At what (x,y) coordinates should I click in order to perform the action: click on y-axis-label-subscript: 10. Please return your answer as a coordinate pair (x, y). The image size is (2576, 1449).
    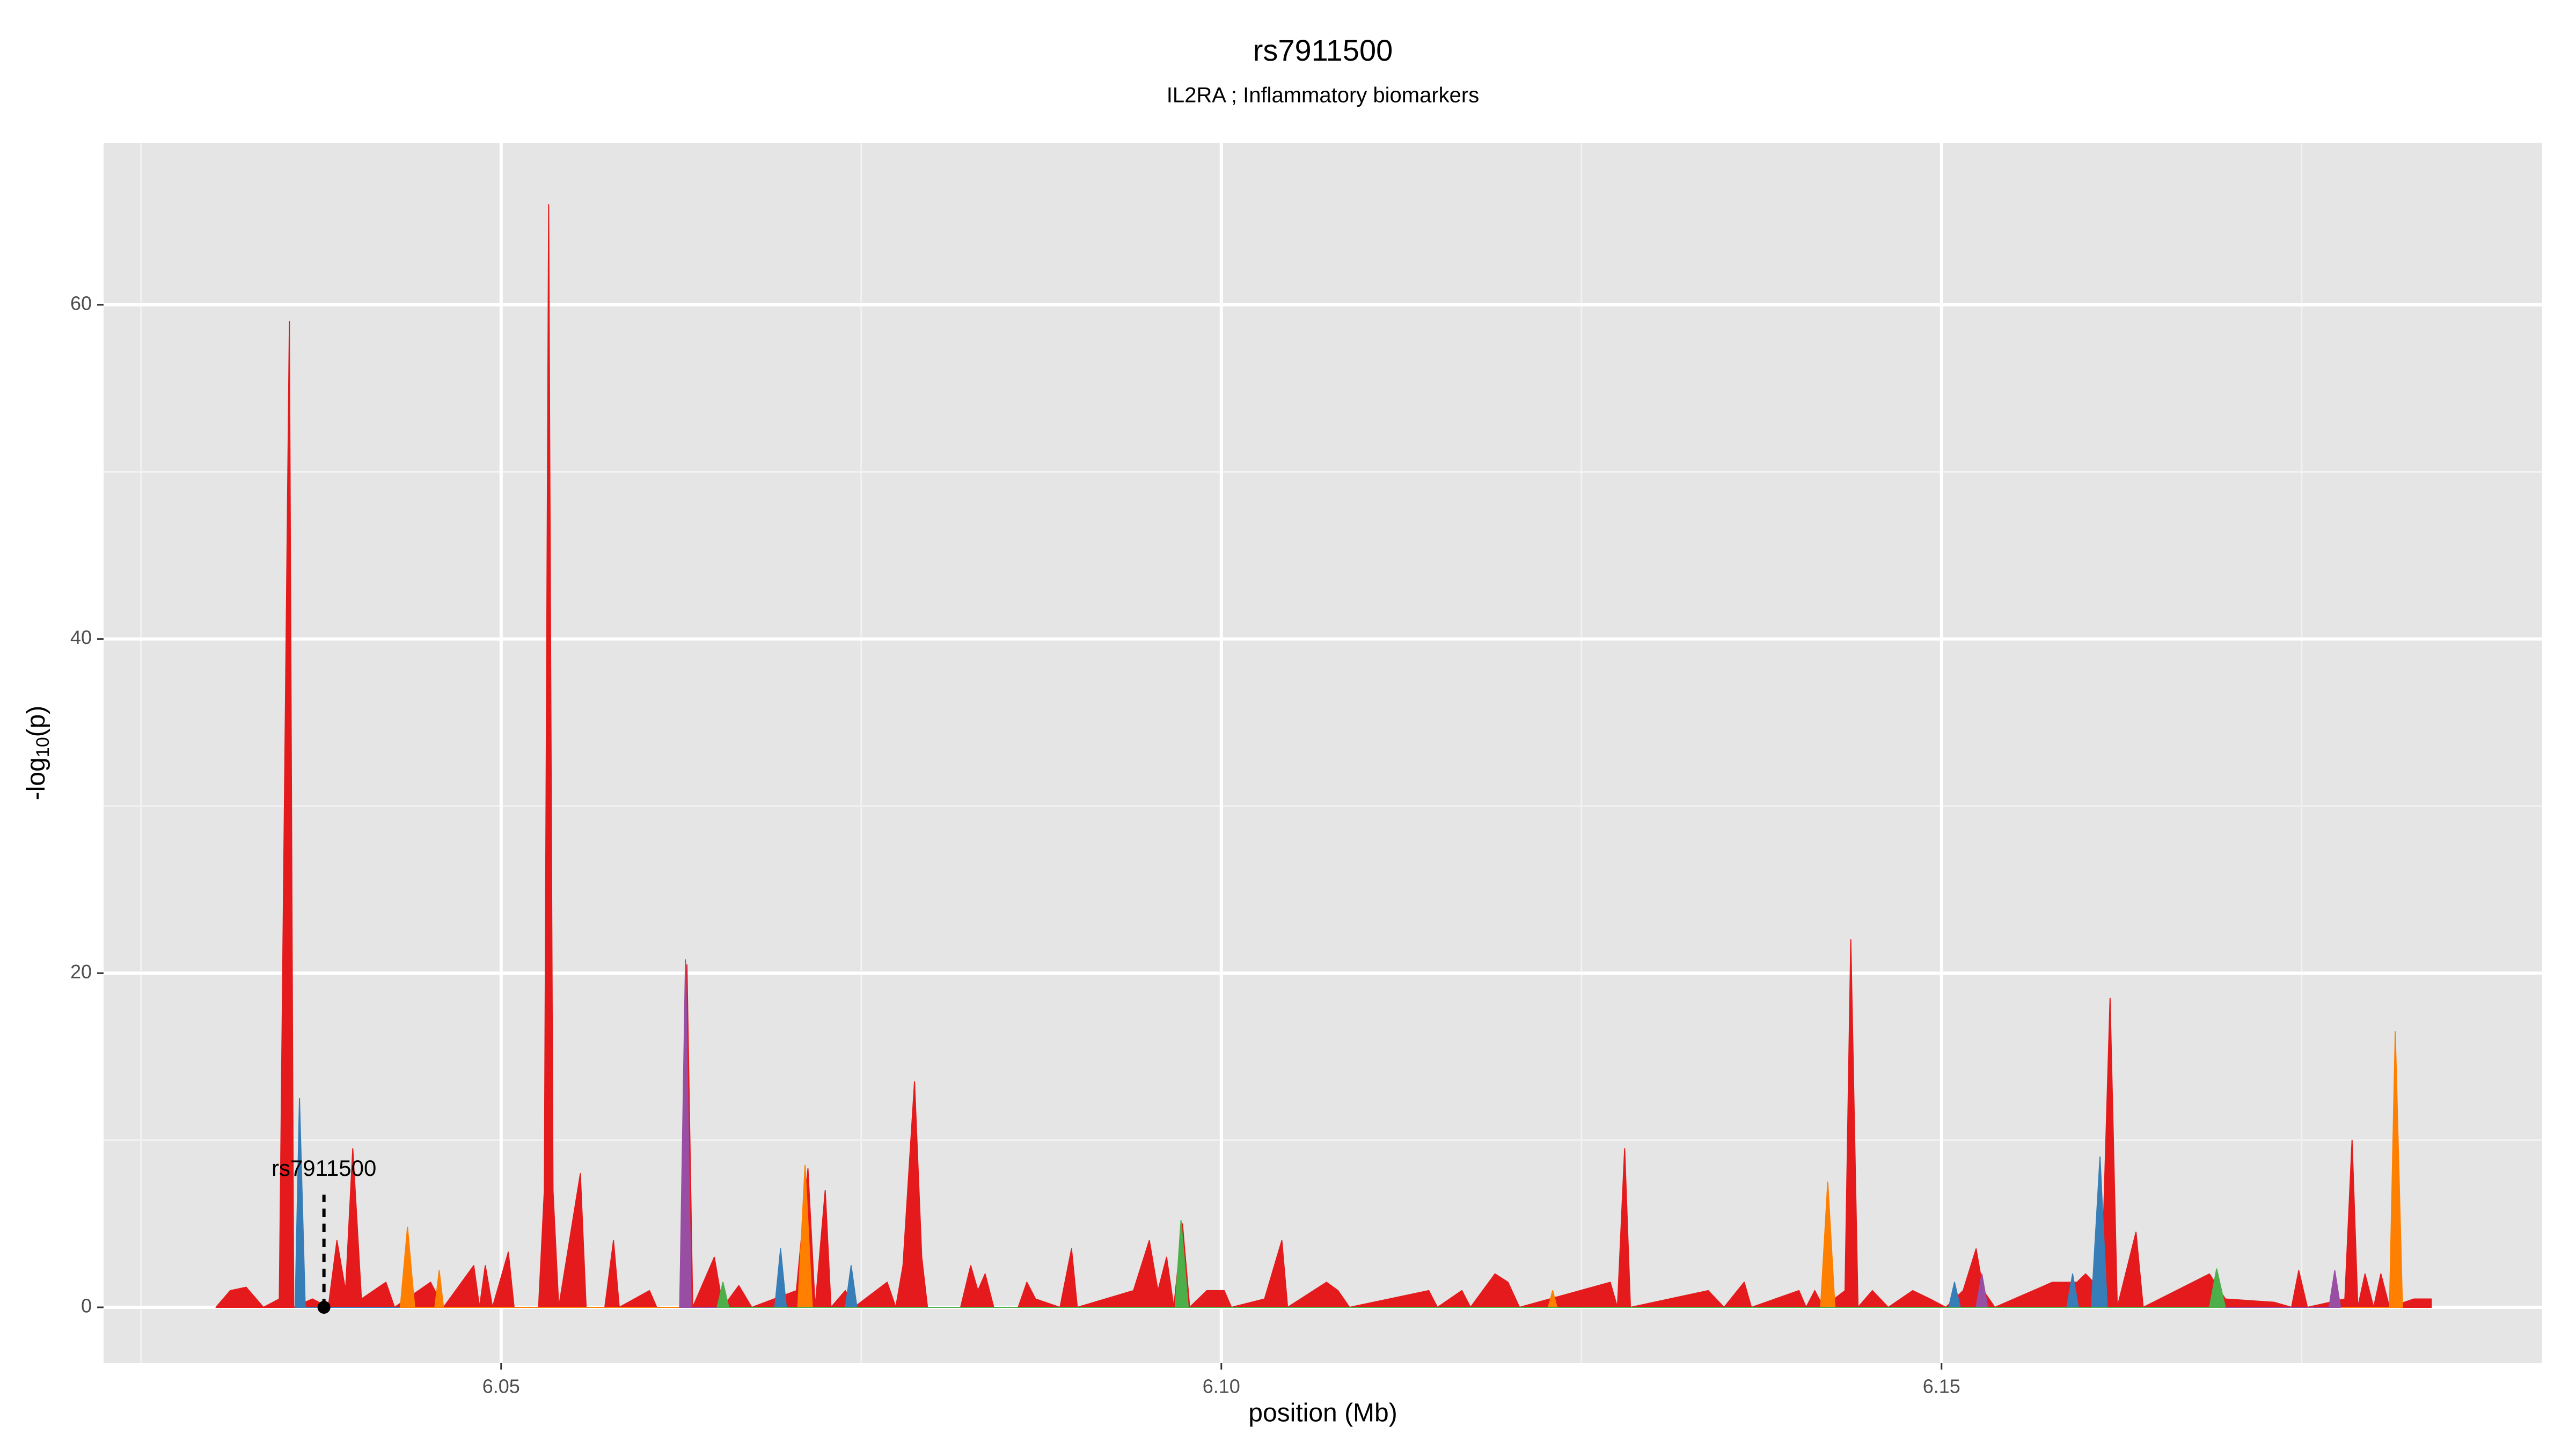
    Looking at the image, I should click on (43, 747).